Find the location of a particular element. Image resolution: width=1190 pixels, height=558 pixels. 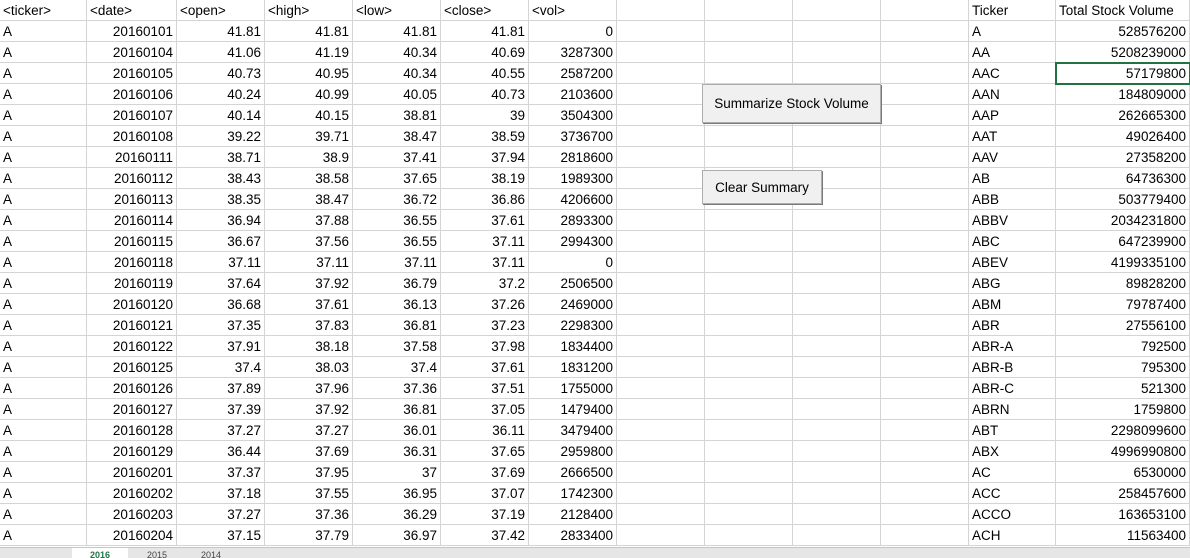

summary-cell-ticker: ABRN is located at coordinates (1012, 409).